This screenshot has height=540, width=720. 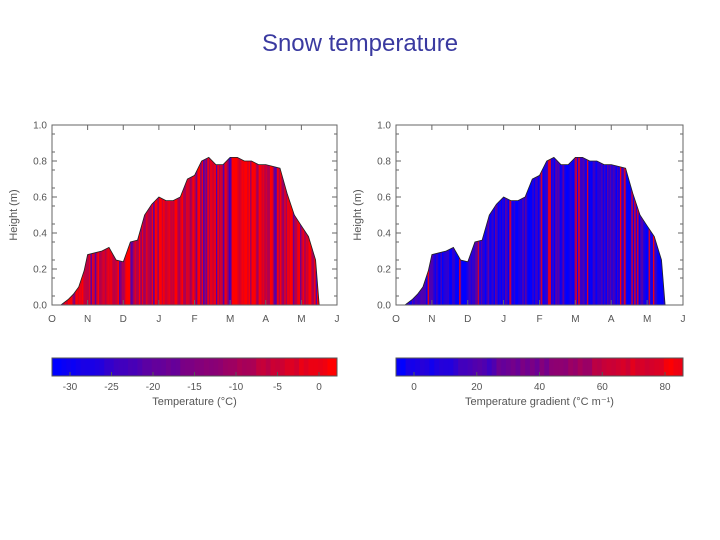 What do you see at coordinates (384, 198) in the screenshot?
I see `y-tick-label: 0.6` at bounding box center [384, 198].